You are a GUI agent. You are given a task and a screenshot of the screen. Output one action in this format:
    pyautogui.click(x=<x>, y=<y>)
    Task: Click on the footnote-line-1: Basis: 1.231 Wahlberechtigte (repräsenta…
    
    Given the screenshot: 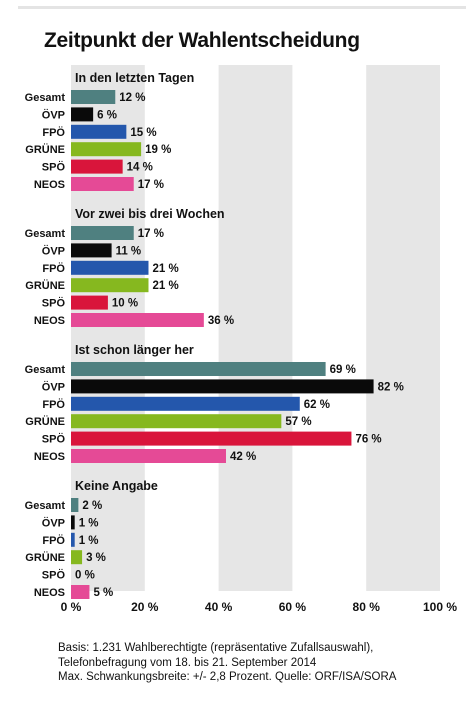 What is the action you would take?
    pyautogui.click(x=216, y=648)
    